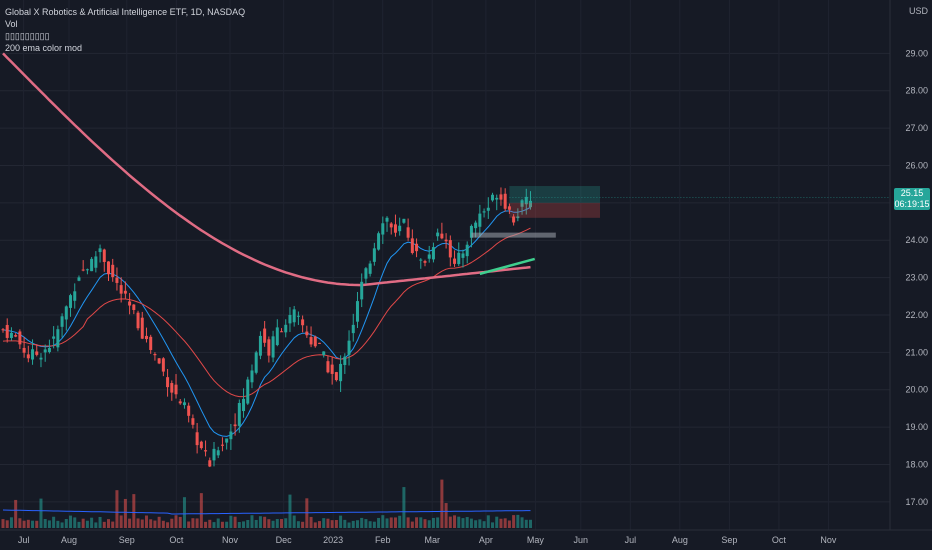 The image size is (932, 550). Describe the element at coordinates (432, 540) in the screenshot. I see `time-tick-label: Mar` at that location.